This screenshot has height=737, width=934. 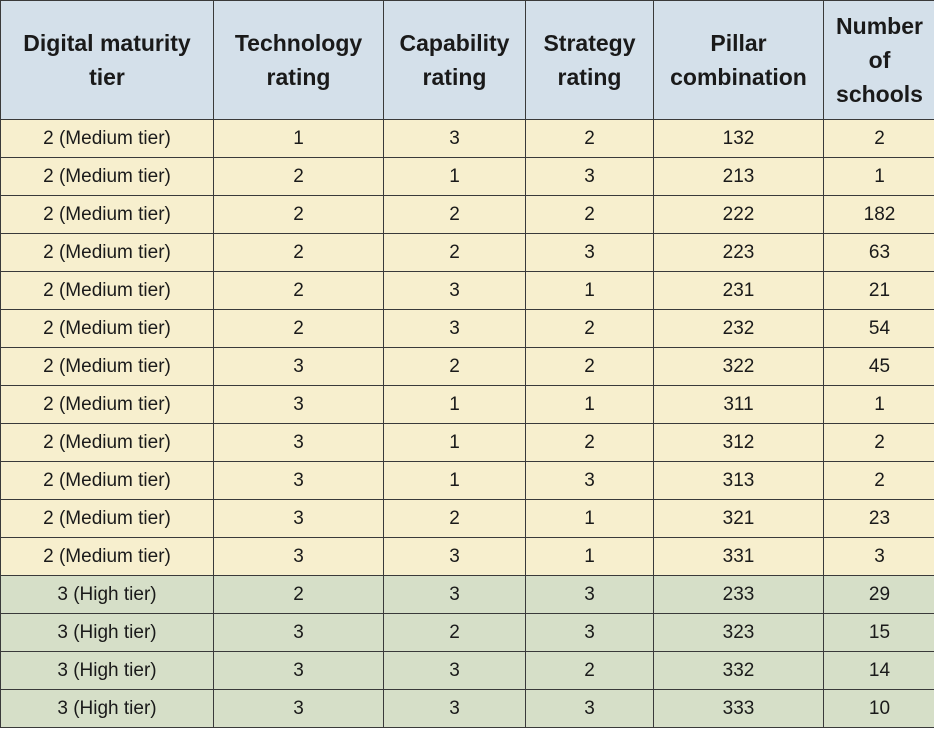 What do you see at coordinates (738, 366) in the screenshot?
I see `pillar-combination-cell: 322` at bounding box center [738, 366].